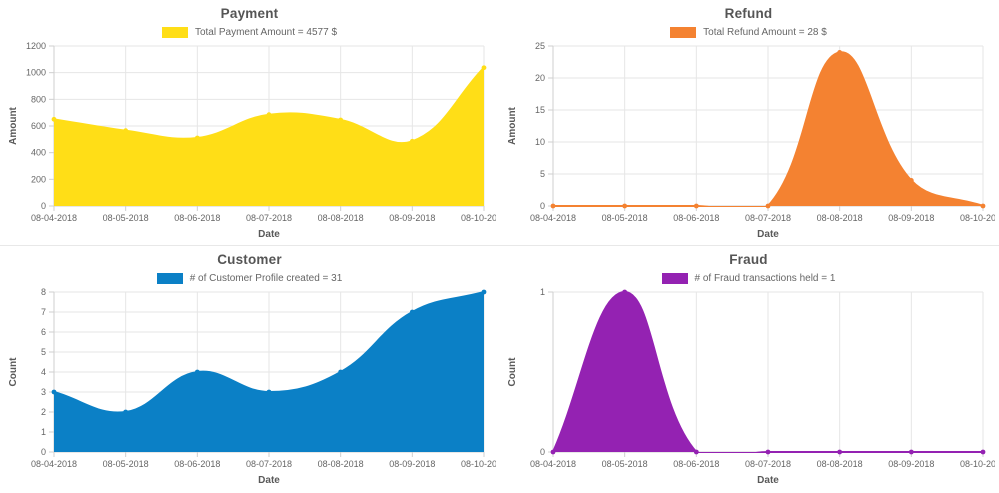 The width and height of the screenshot is (999, 493). I want to click on svg-text: 200, so click(37, 179).